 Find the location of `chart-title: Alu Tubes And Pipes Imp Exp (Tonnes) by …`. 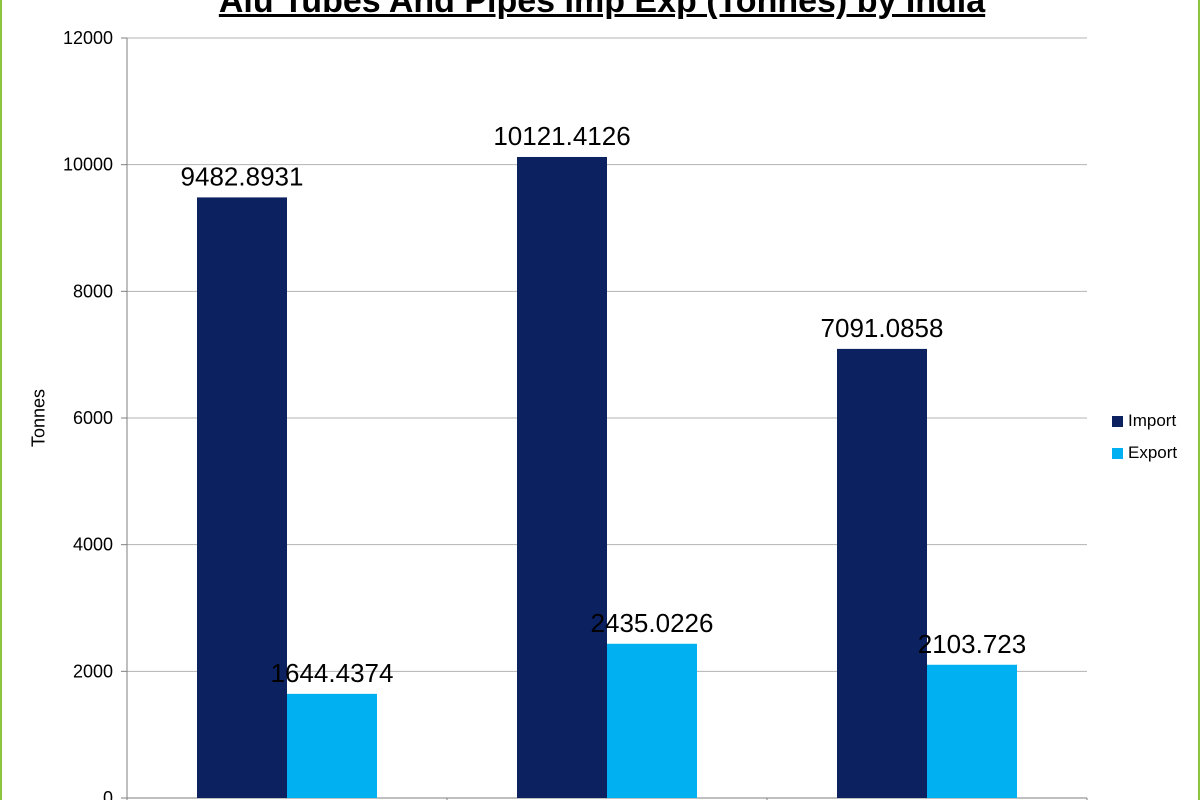

chart-title: Alu Tubes And Pipes Imp Exp (Tonnes) by … is located at coordinates (602, 10).